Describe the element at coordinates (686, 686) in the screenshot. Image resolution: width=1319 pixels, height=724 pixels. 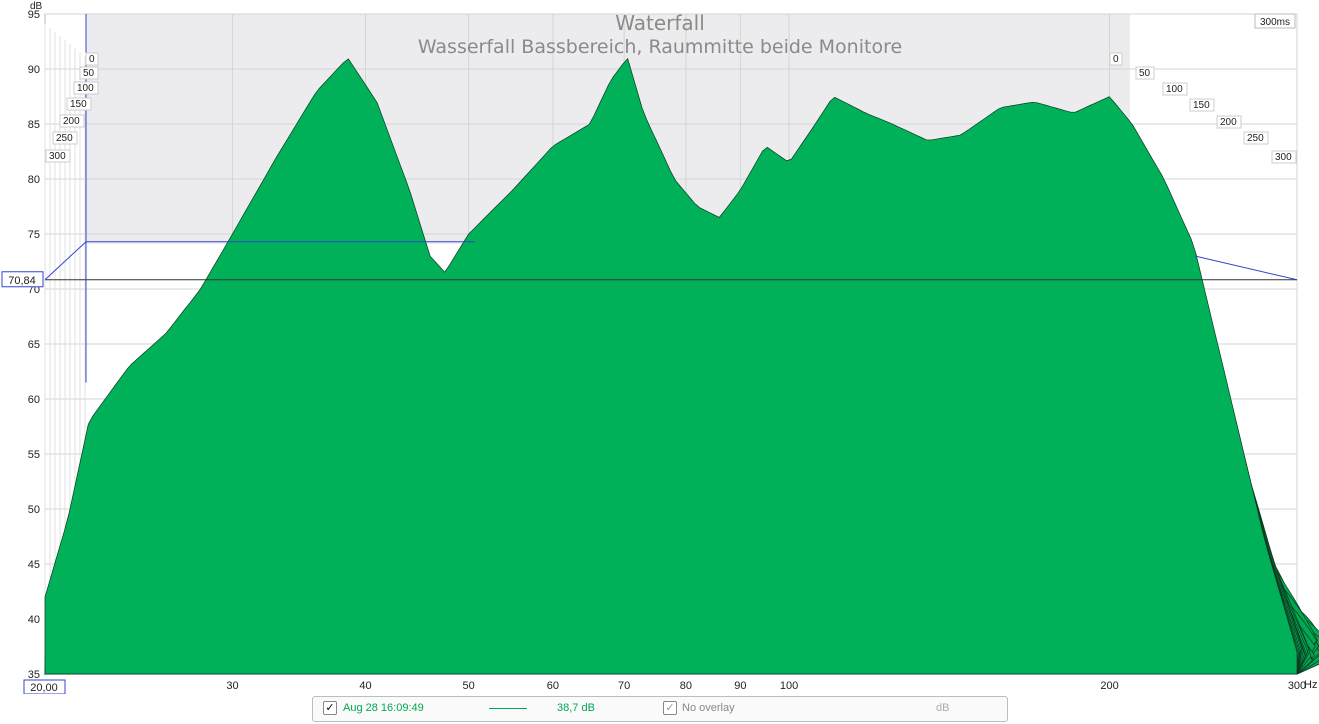
I see `x-tick-label: 80` at that location.